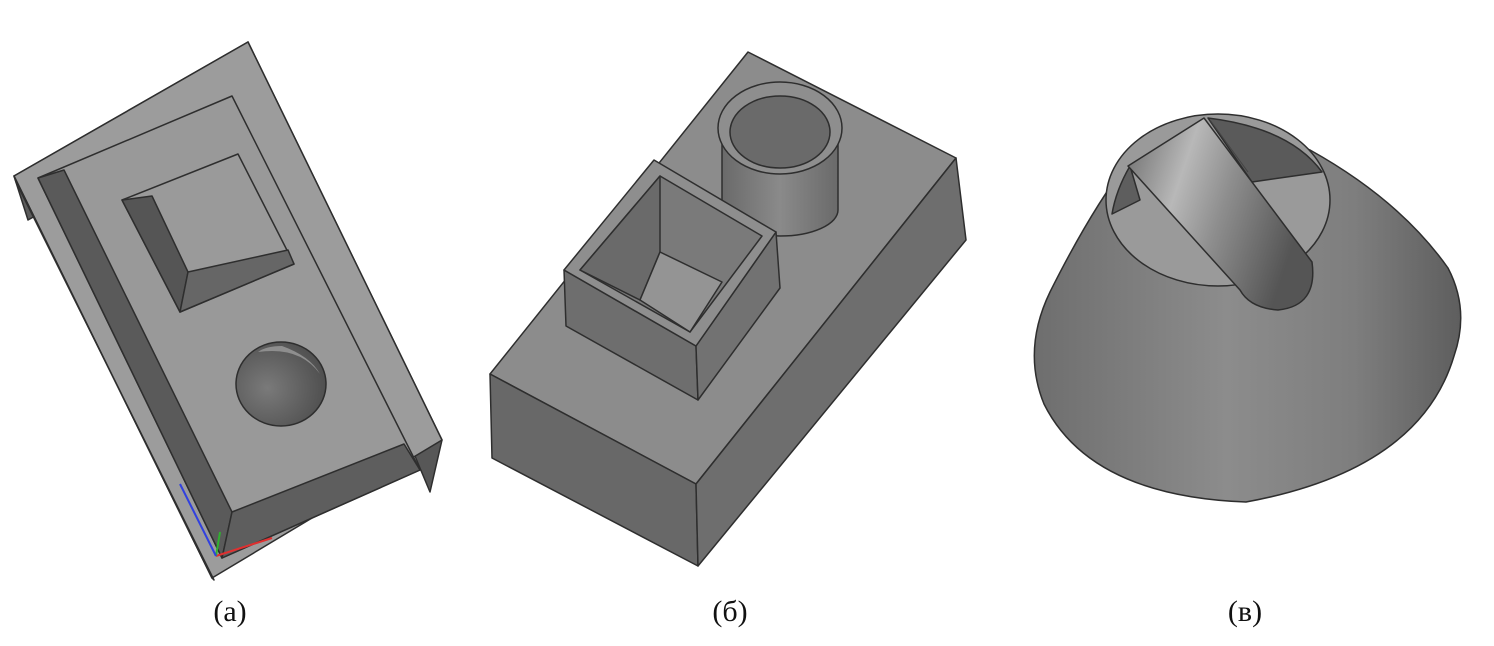  Describe the element at coordinates (244, 547) in the screenshot. I see `axis-x-line` at that location.